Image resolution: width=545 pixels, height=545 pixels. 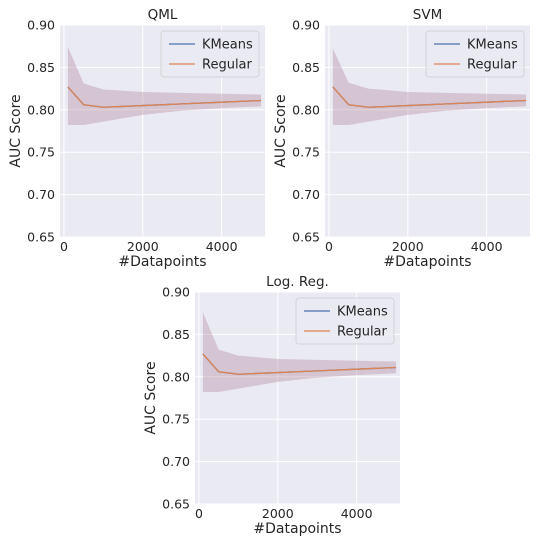 I want to click on chart-title: Log. Reg., so click(x=297, y=282).